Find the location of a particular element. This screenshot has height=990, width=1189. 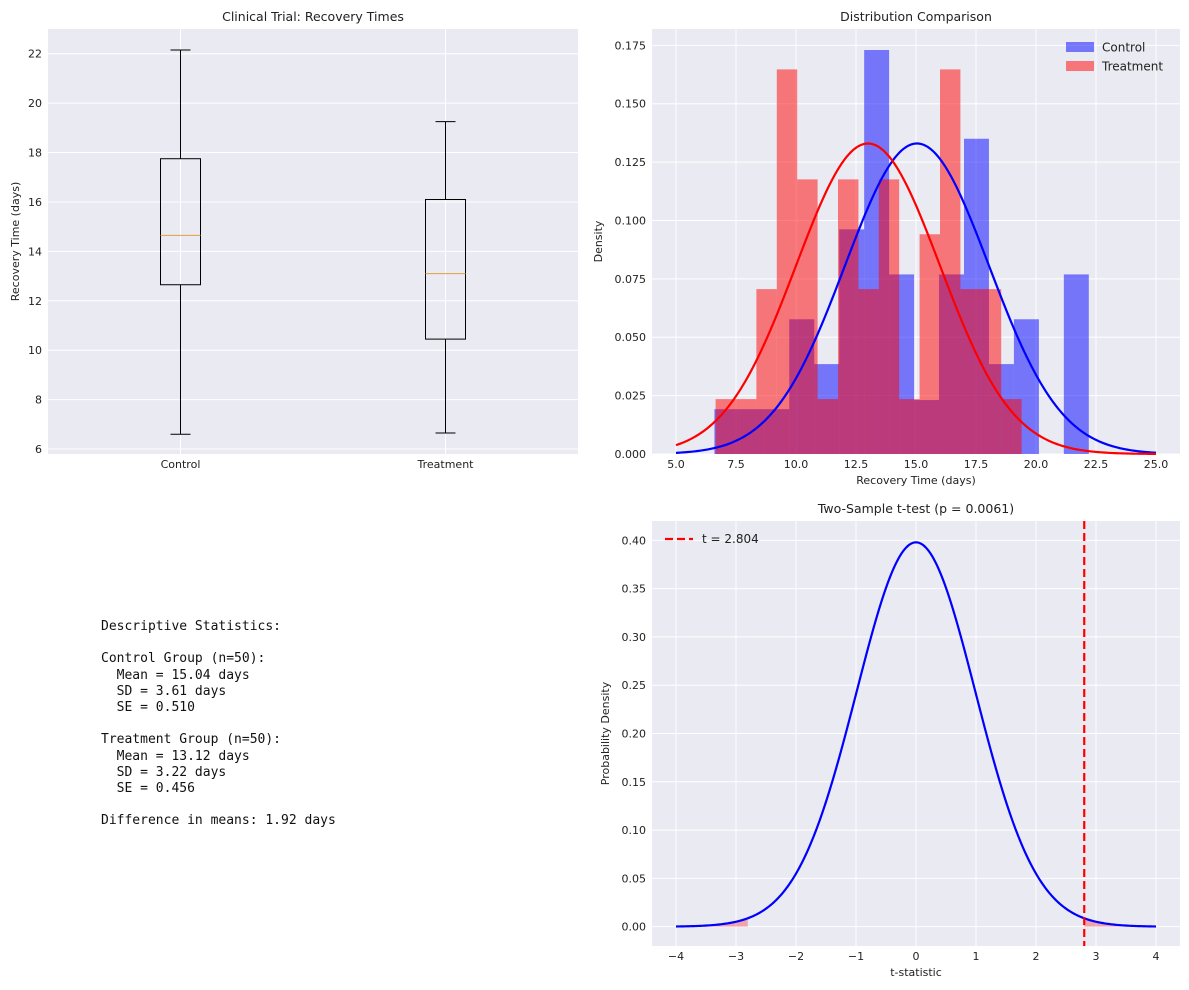

legend: Control Treatment is located at coordinates (1114, 57).